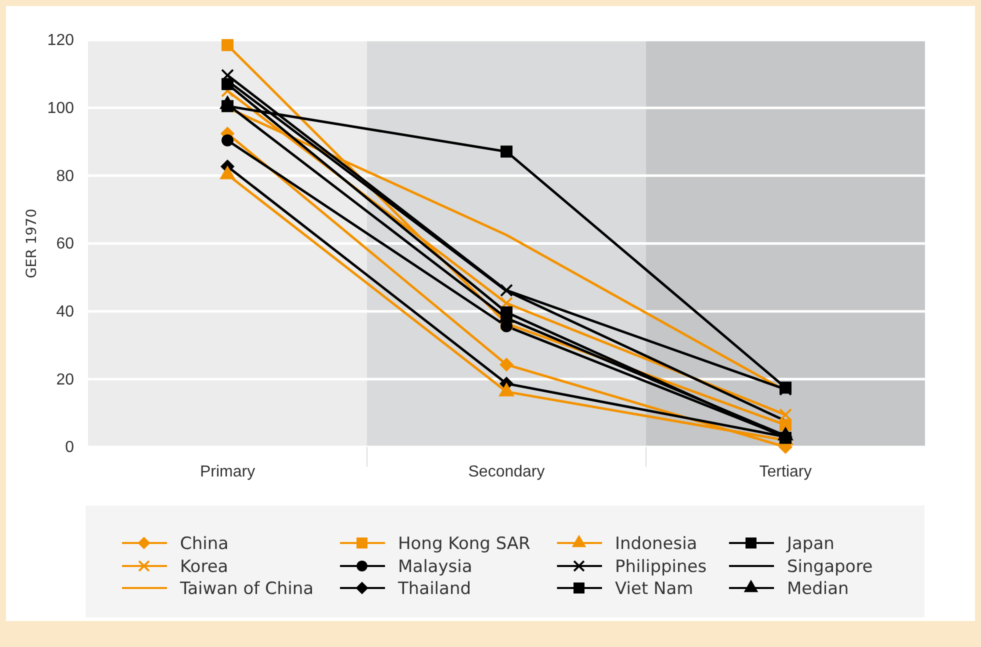 The image size is (981, 647). I want to click on y-tick-label: 20, so click(65, 379).